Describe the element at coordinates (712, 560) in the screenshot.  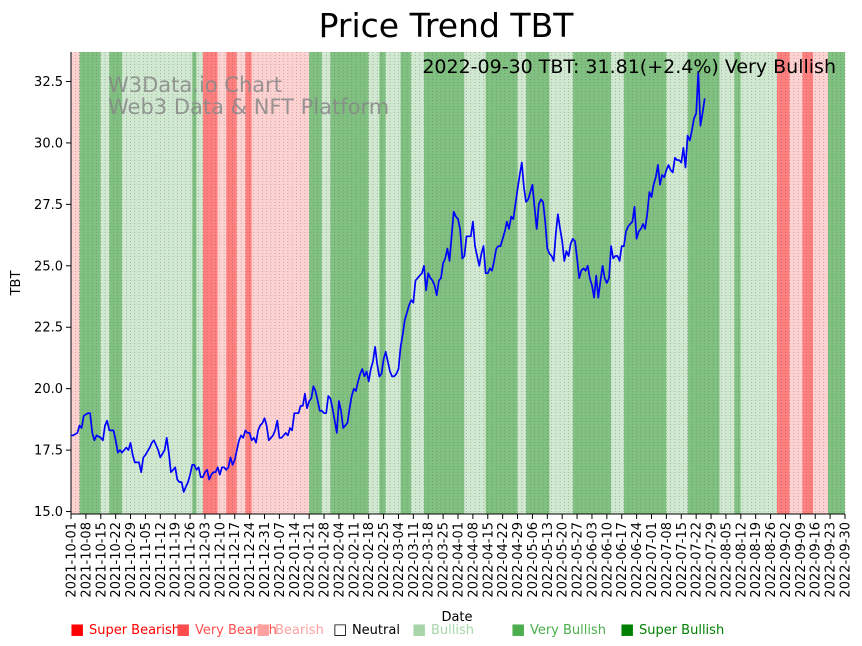
I see `x-tick-label: 2022-07-29` at that location.